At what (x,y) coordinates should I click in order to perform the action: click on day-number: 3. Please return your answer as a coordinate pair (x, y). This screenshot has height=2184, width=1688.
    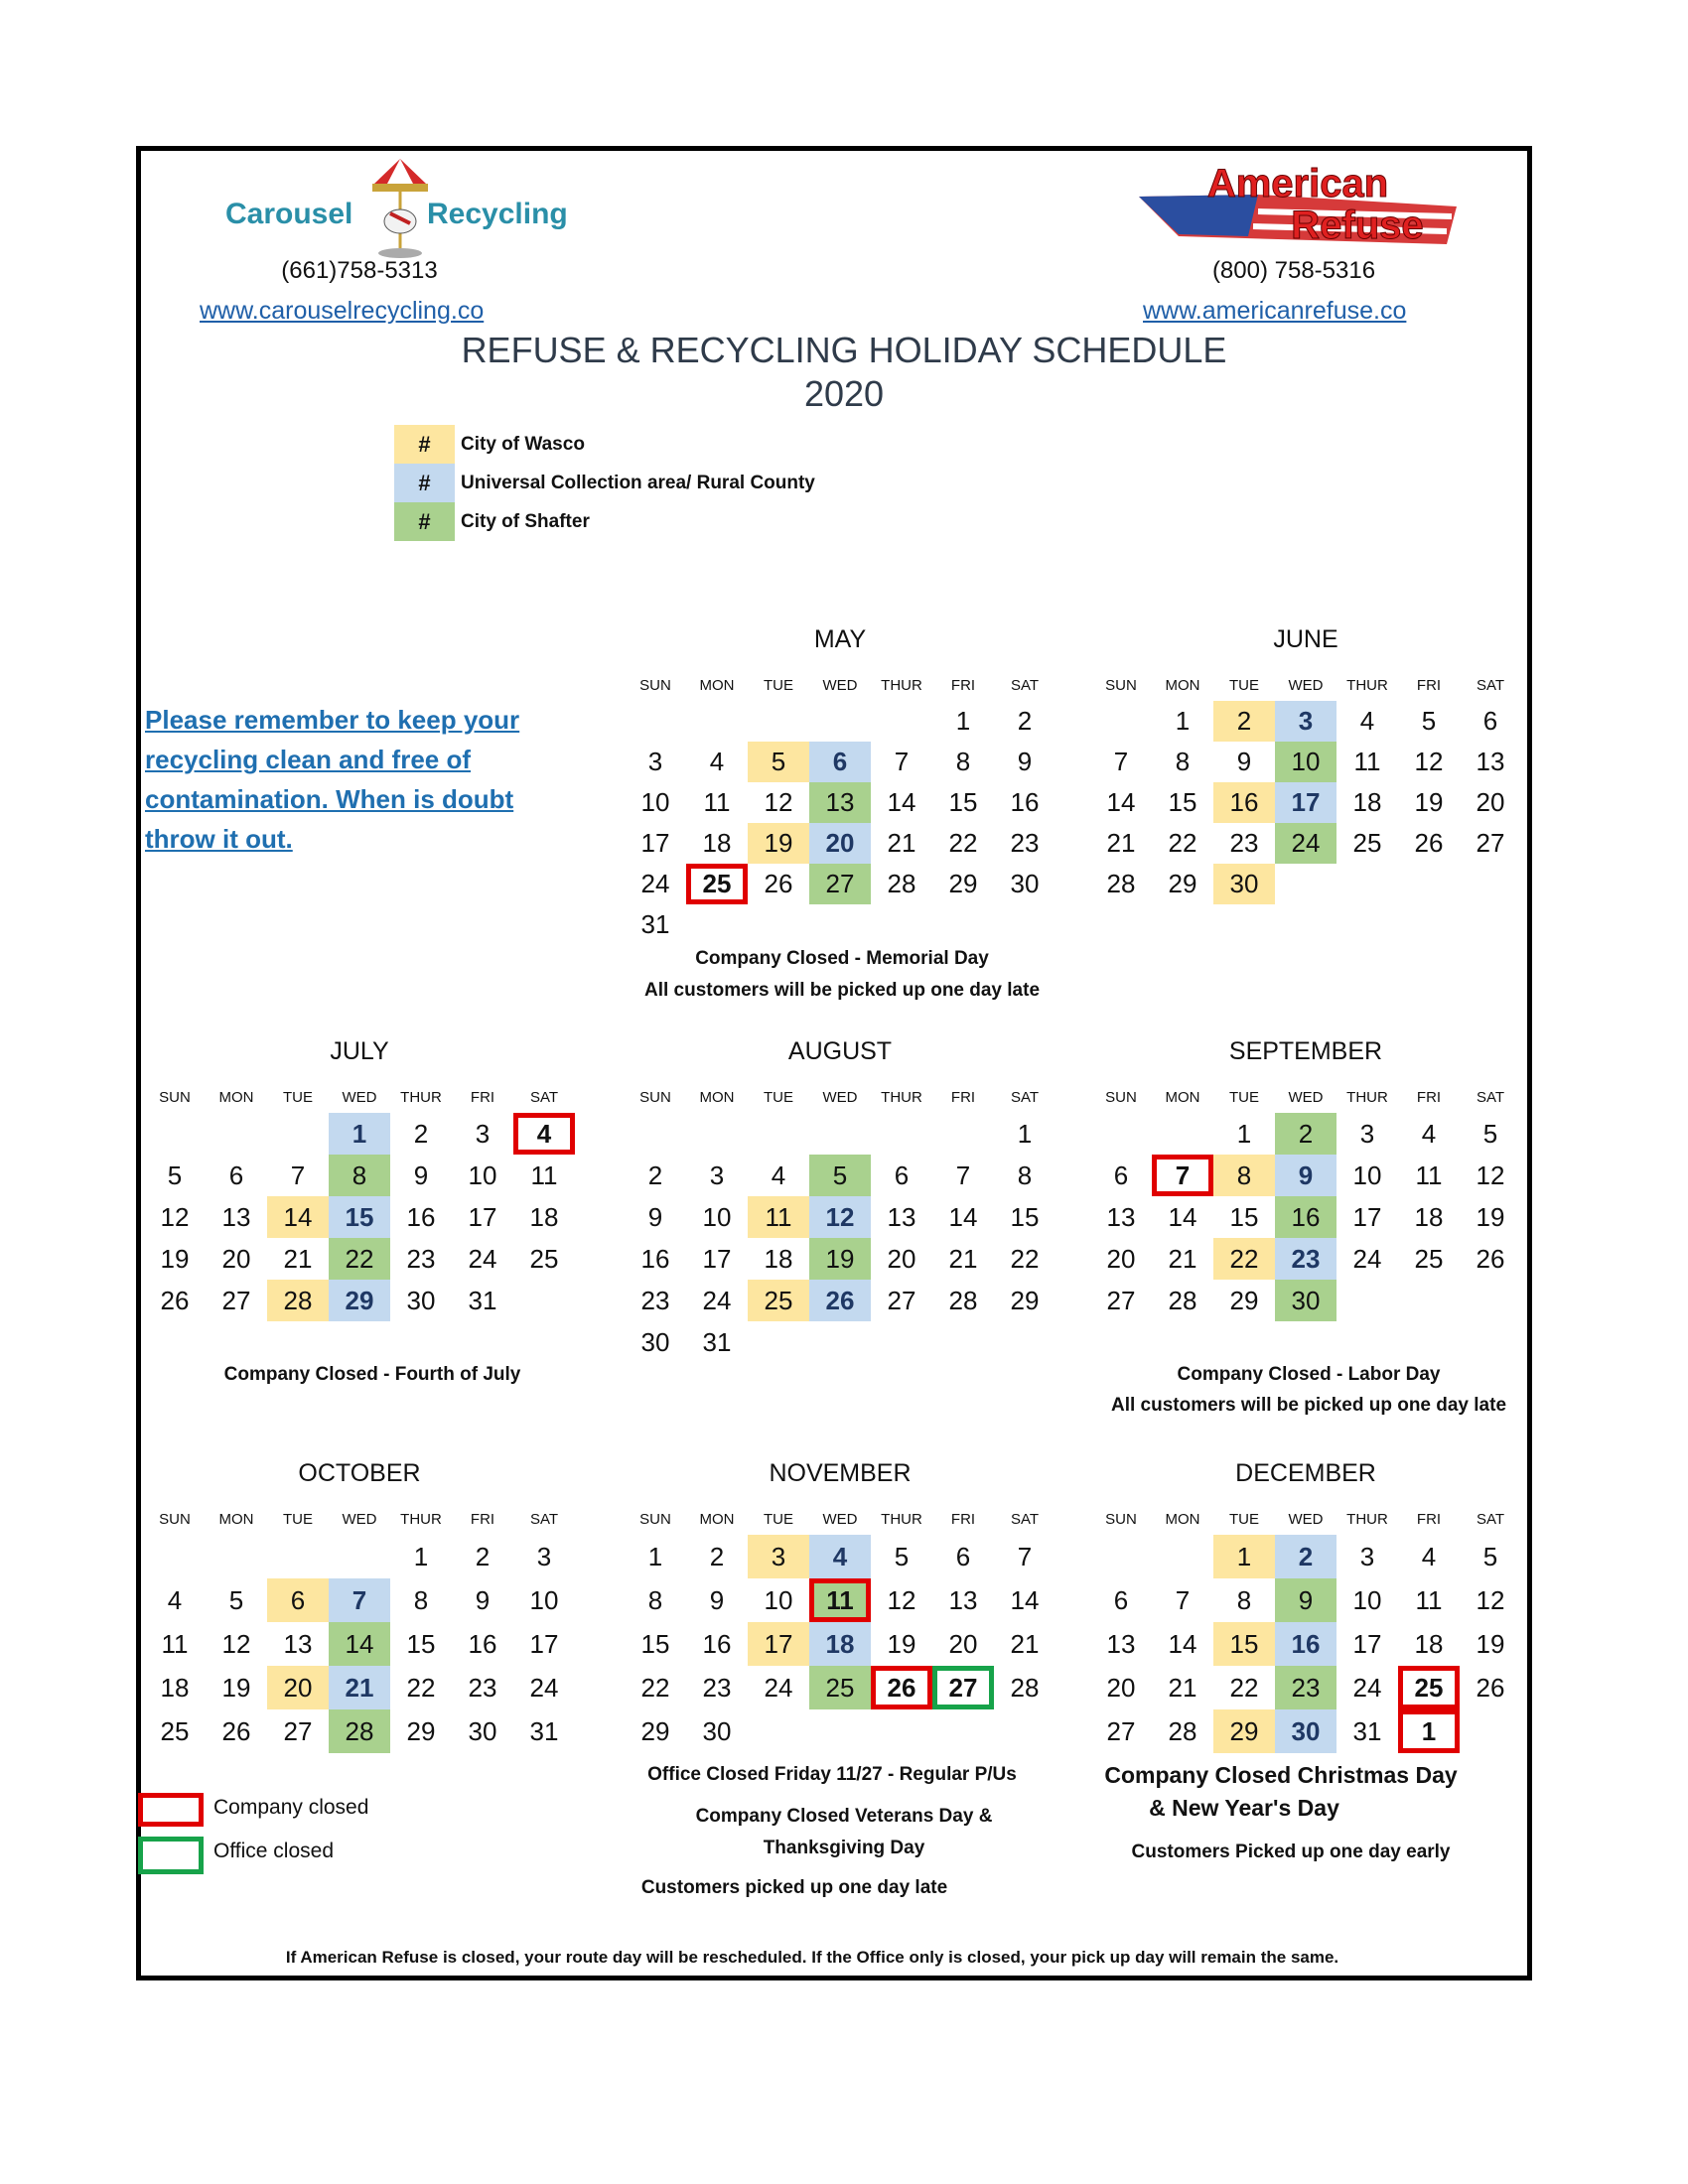
    Looking at the image, I should click on (655, 761).